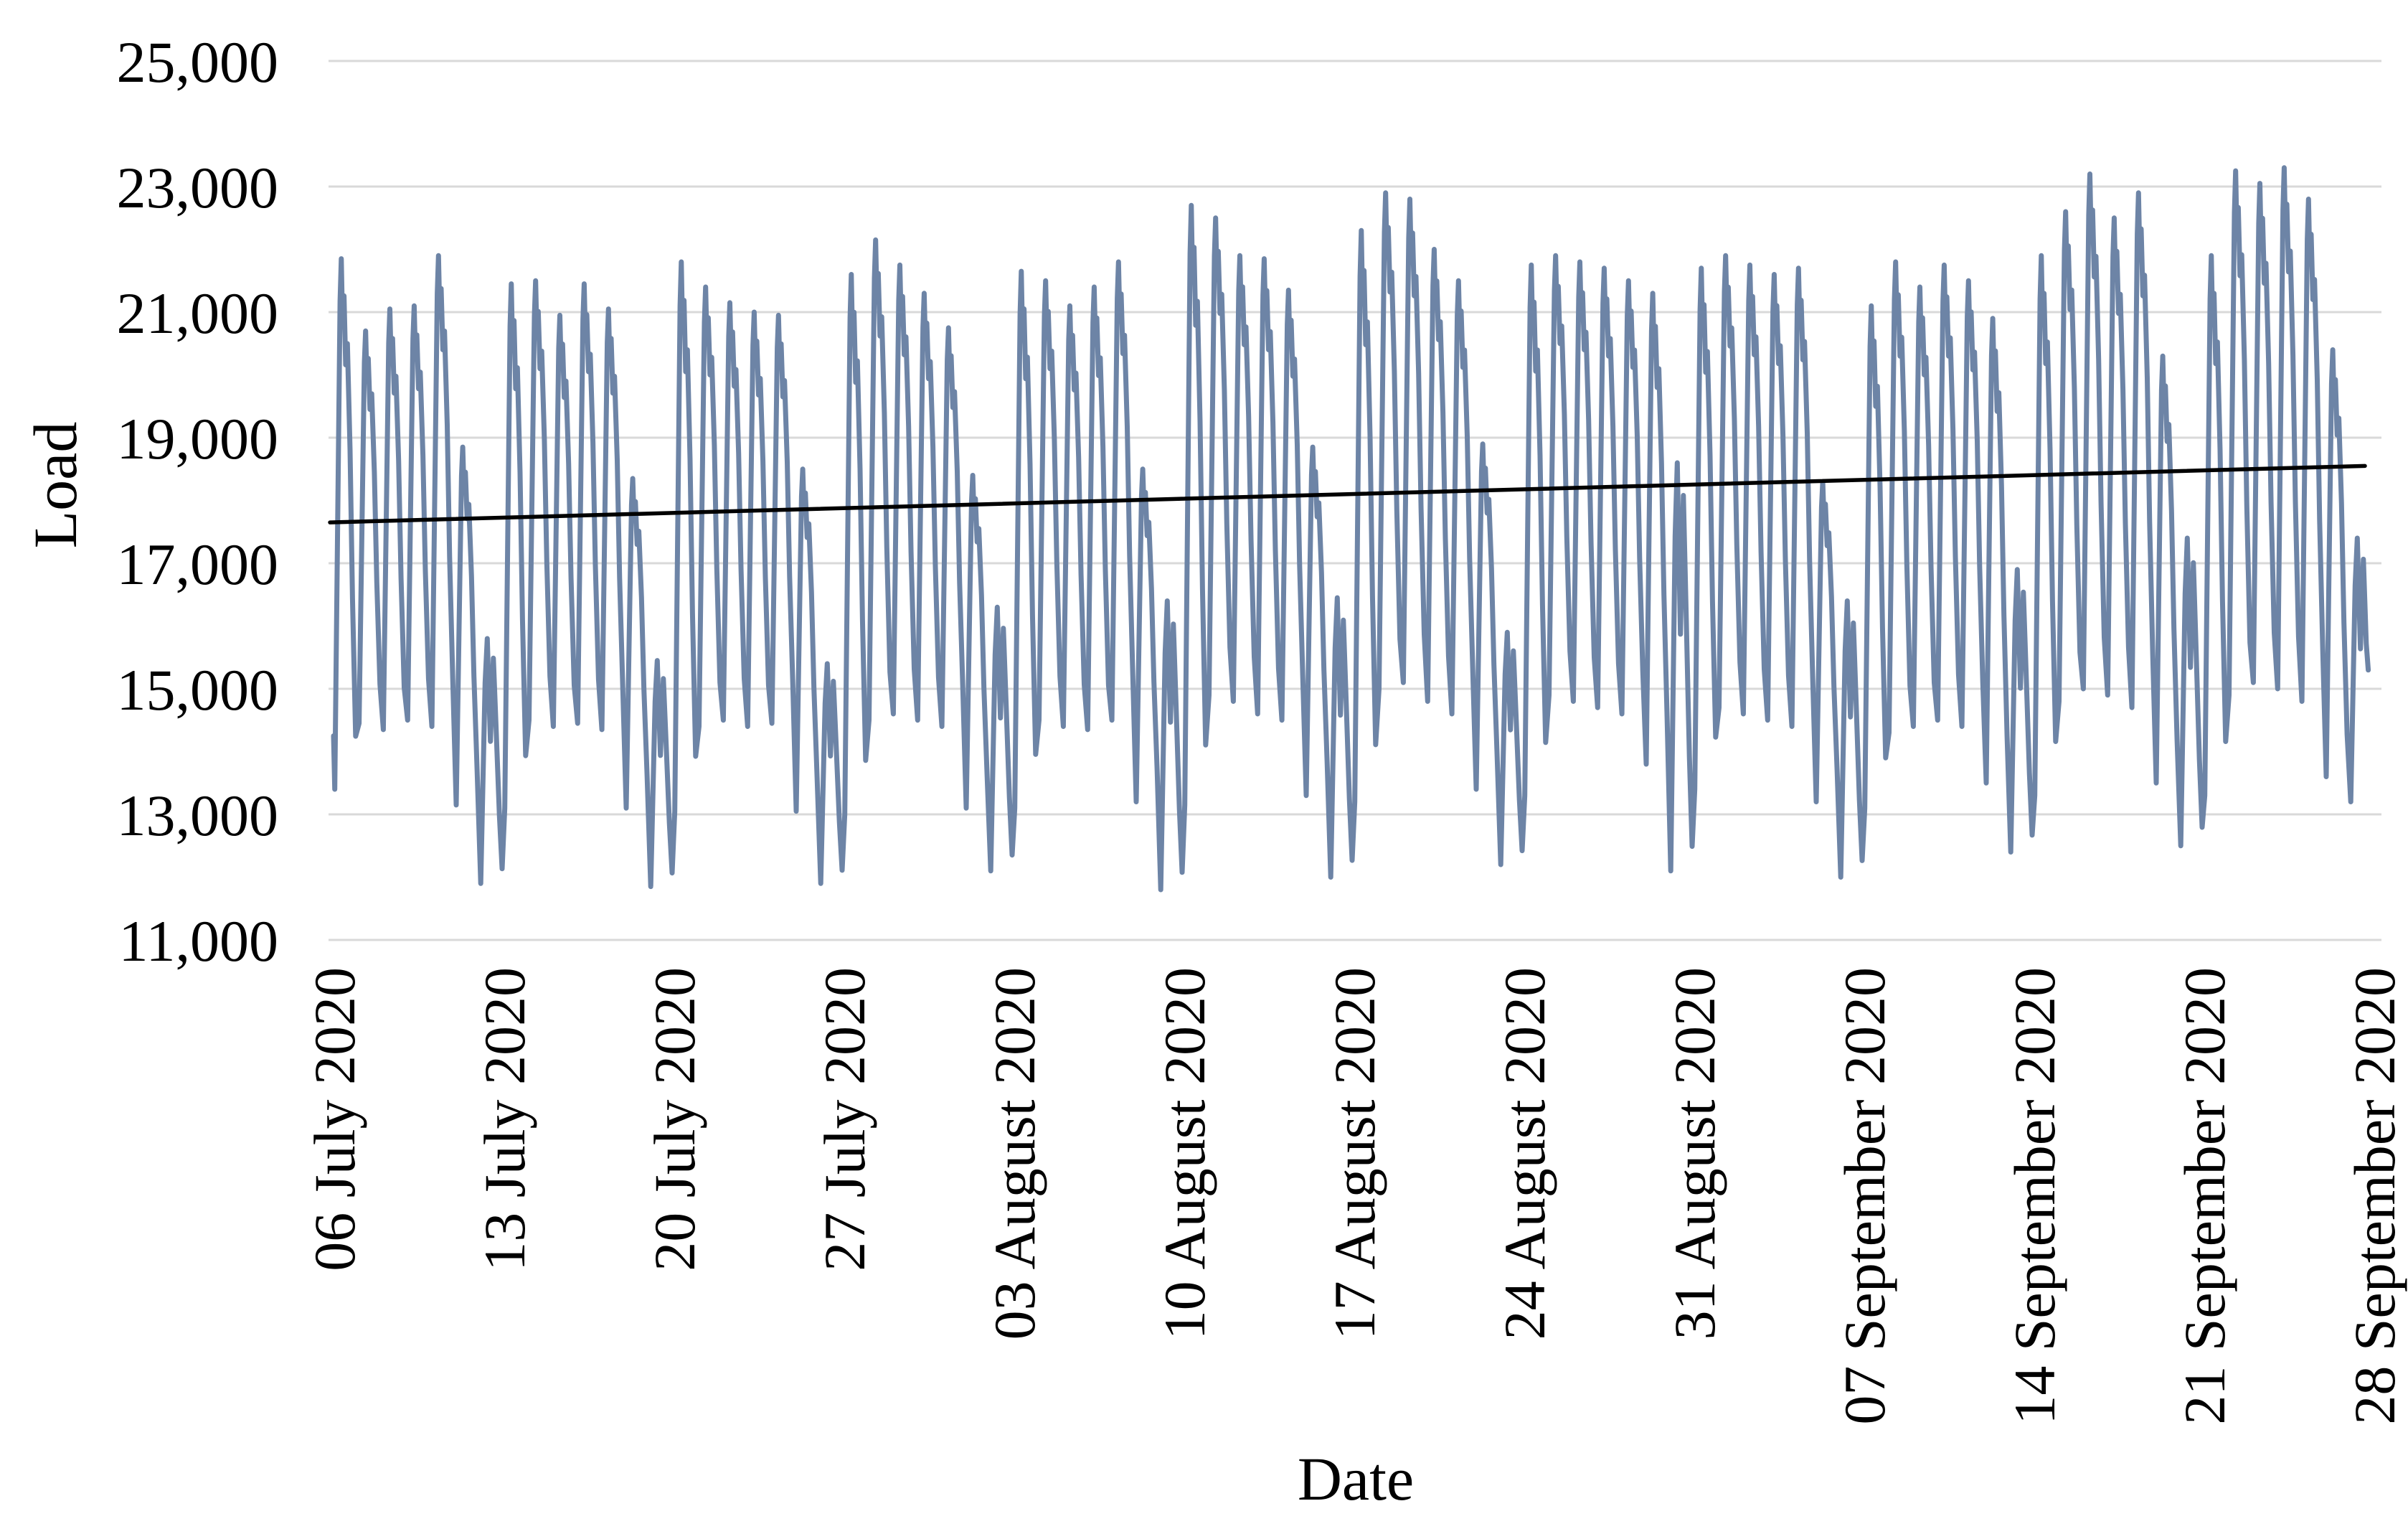 This screenshot has width=2408, height=1529. Describe the element at coordinates (55, 485) in the screenshot. I see `y-axis-title: Load` at that location.